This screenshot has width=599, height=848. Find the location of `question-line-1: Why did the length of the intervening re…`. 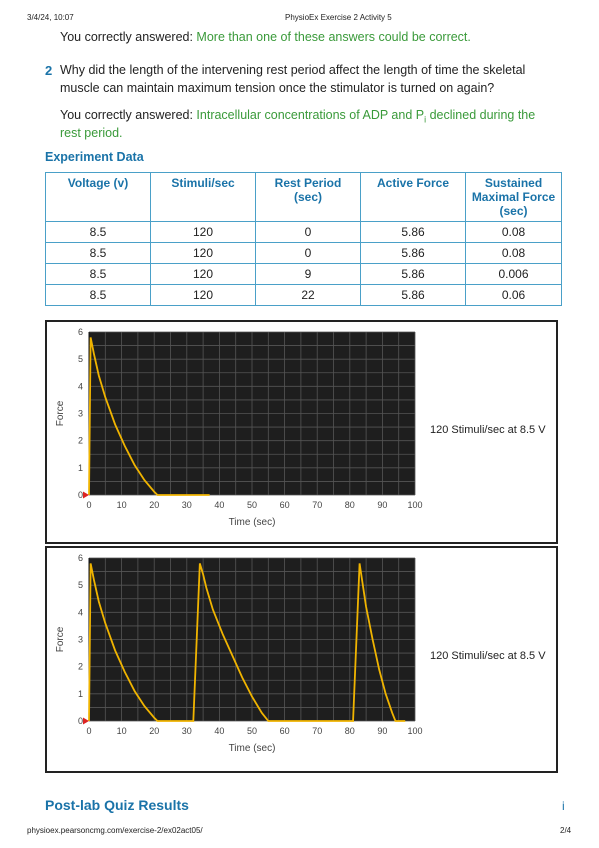

question-line-1: Why did the length of the intervening re… is located at coordinates (293, 70).